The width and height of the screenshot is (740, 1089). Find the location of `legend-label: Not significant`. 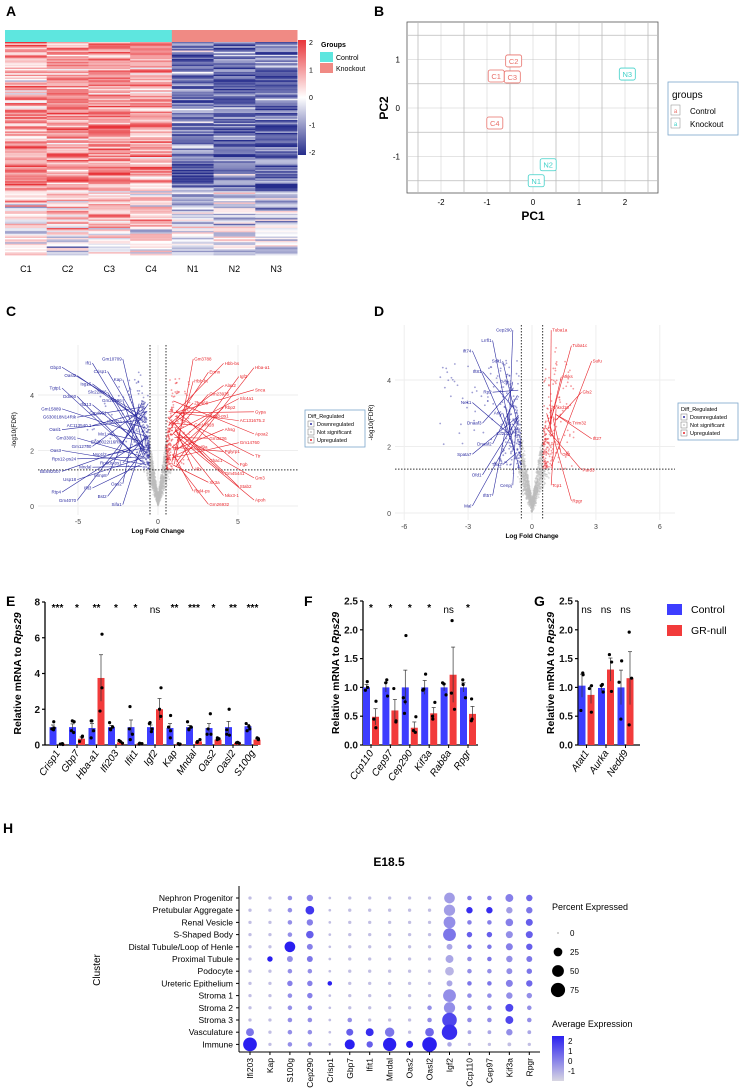

legend-label: Not significant is located at coordinates (334, 433).